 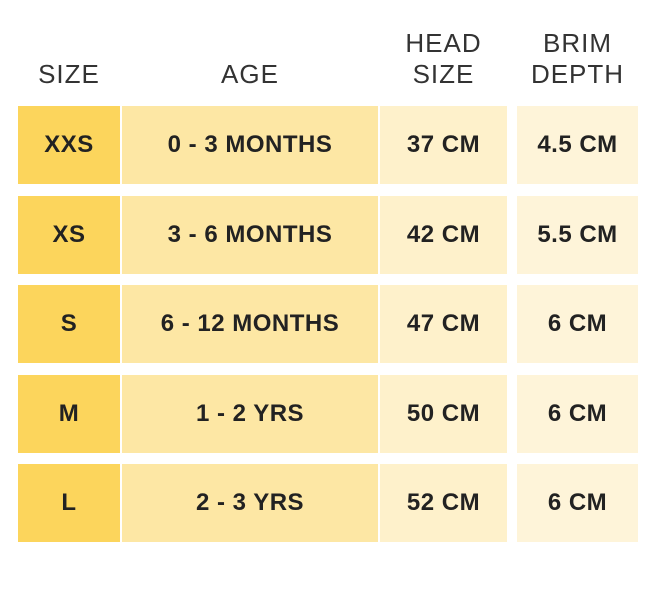 I want to click on table-cell: 6 - 12 MONTHS, so click(x=250, y=324).